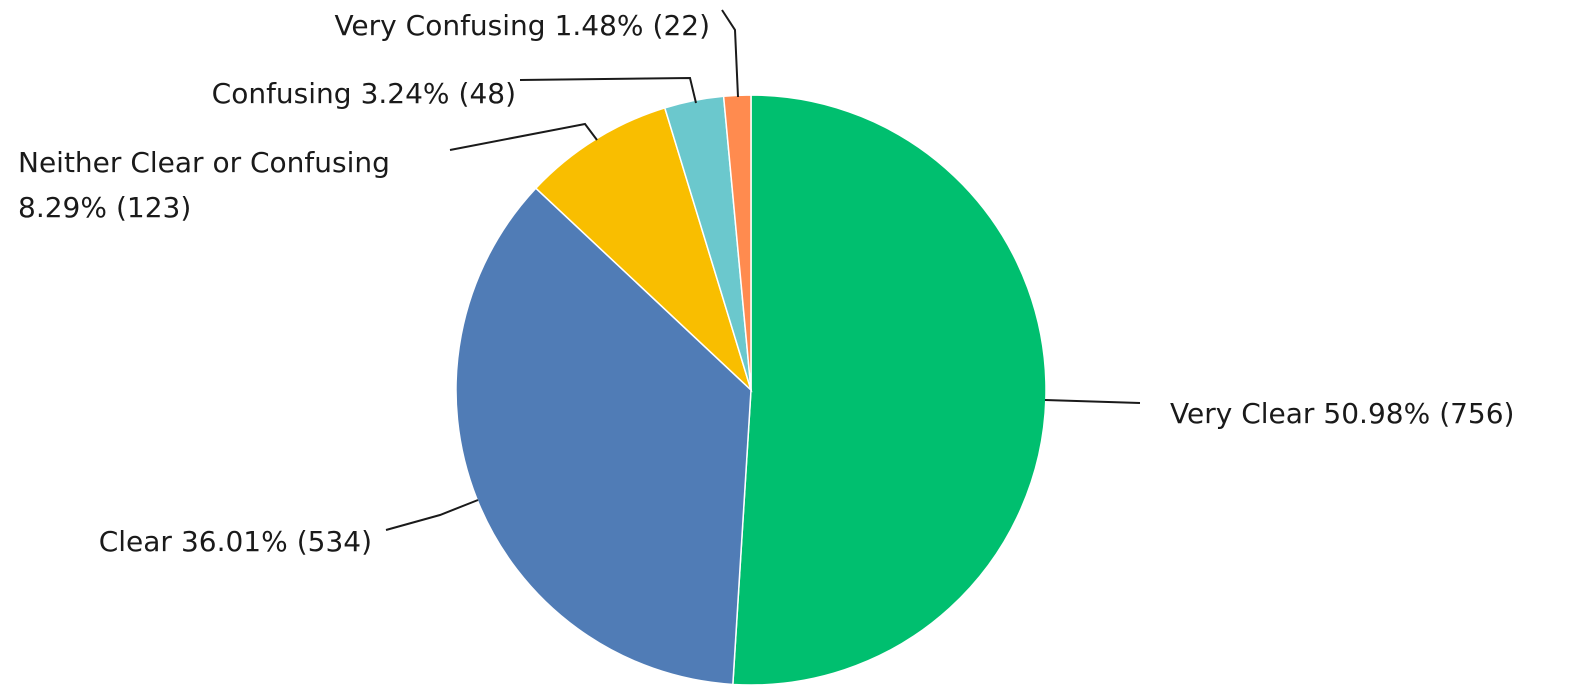 The height and width of the screenshot is (697, 1596). Describe the element at coordinates (487, 93) in the screenshot. I see `count-label: (48)` at that location.